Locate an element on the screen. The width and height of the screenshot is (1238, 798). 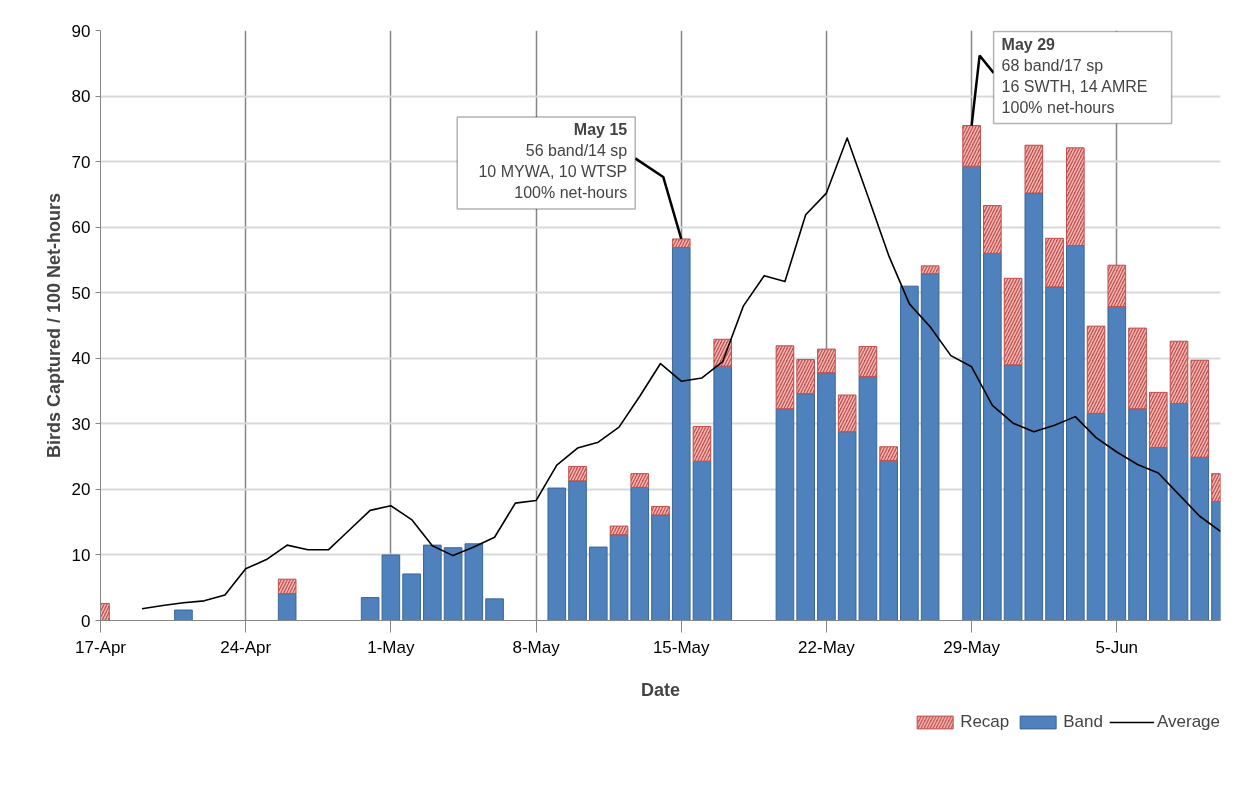
x-tick-label: 15-May is located at coordinates (681, 647).